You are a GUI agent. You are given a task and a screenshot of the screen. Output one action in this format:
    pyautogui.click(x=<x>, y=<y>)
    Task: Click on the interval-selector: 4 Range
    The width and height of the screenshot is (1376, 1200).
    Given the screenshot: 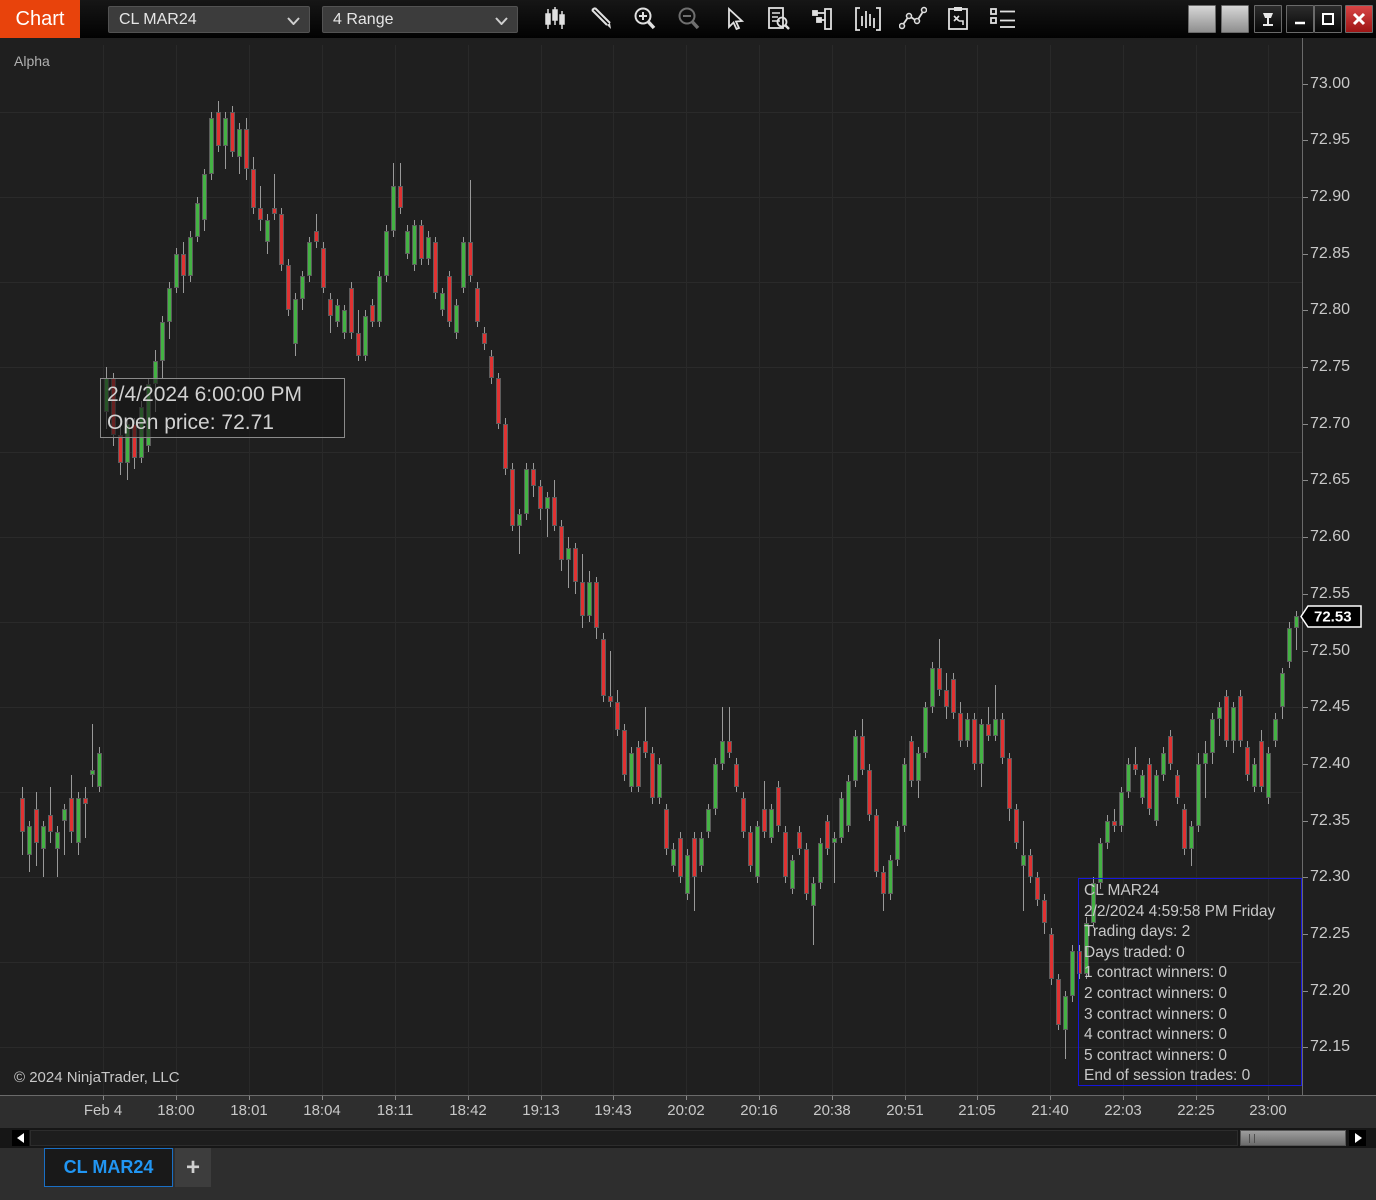 What is the action you would take?
    pyautogui.click(x=420, y=19)
    